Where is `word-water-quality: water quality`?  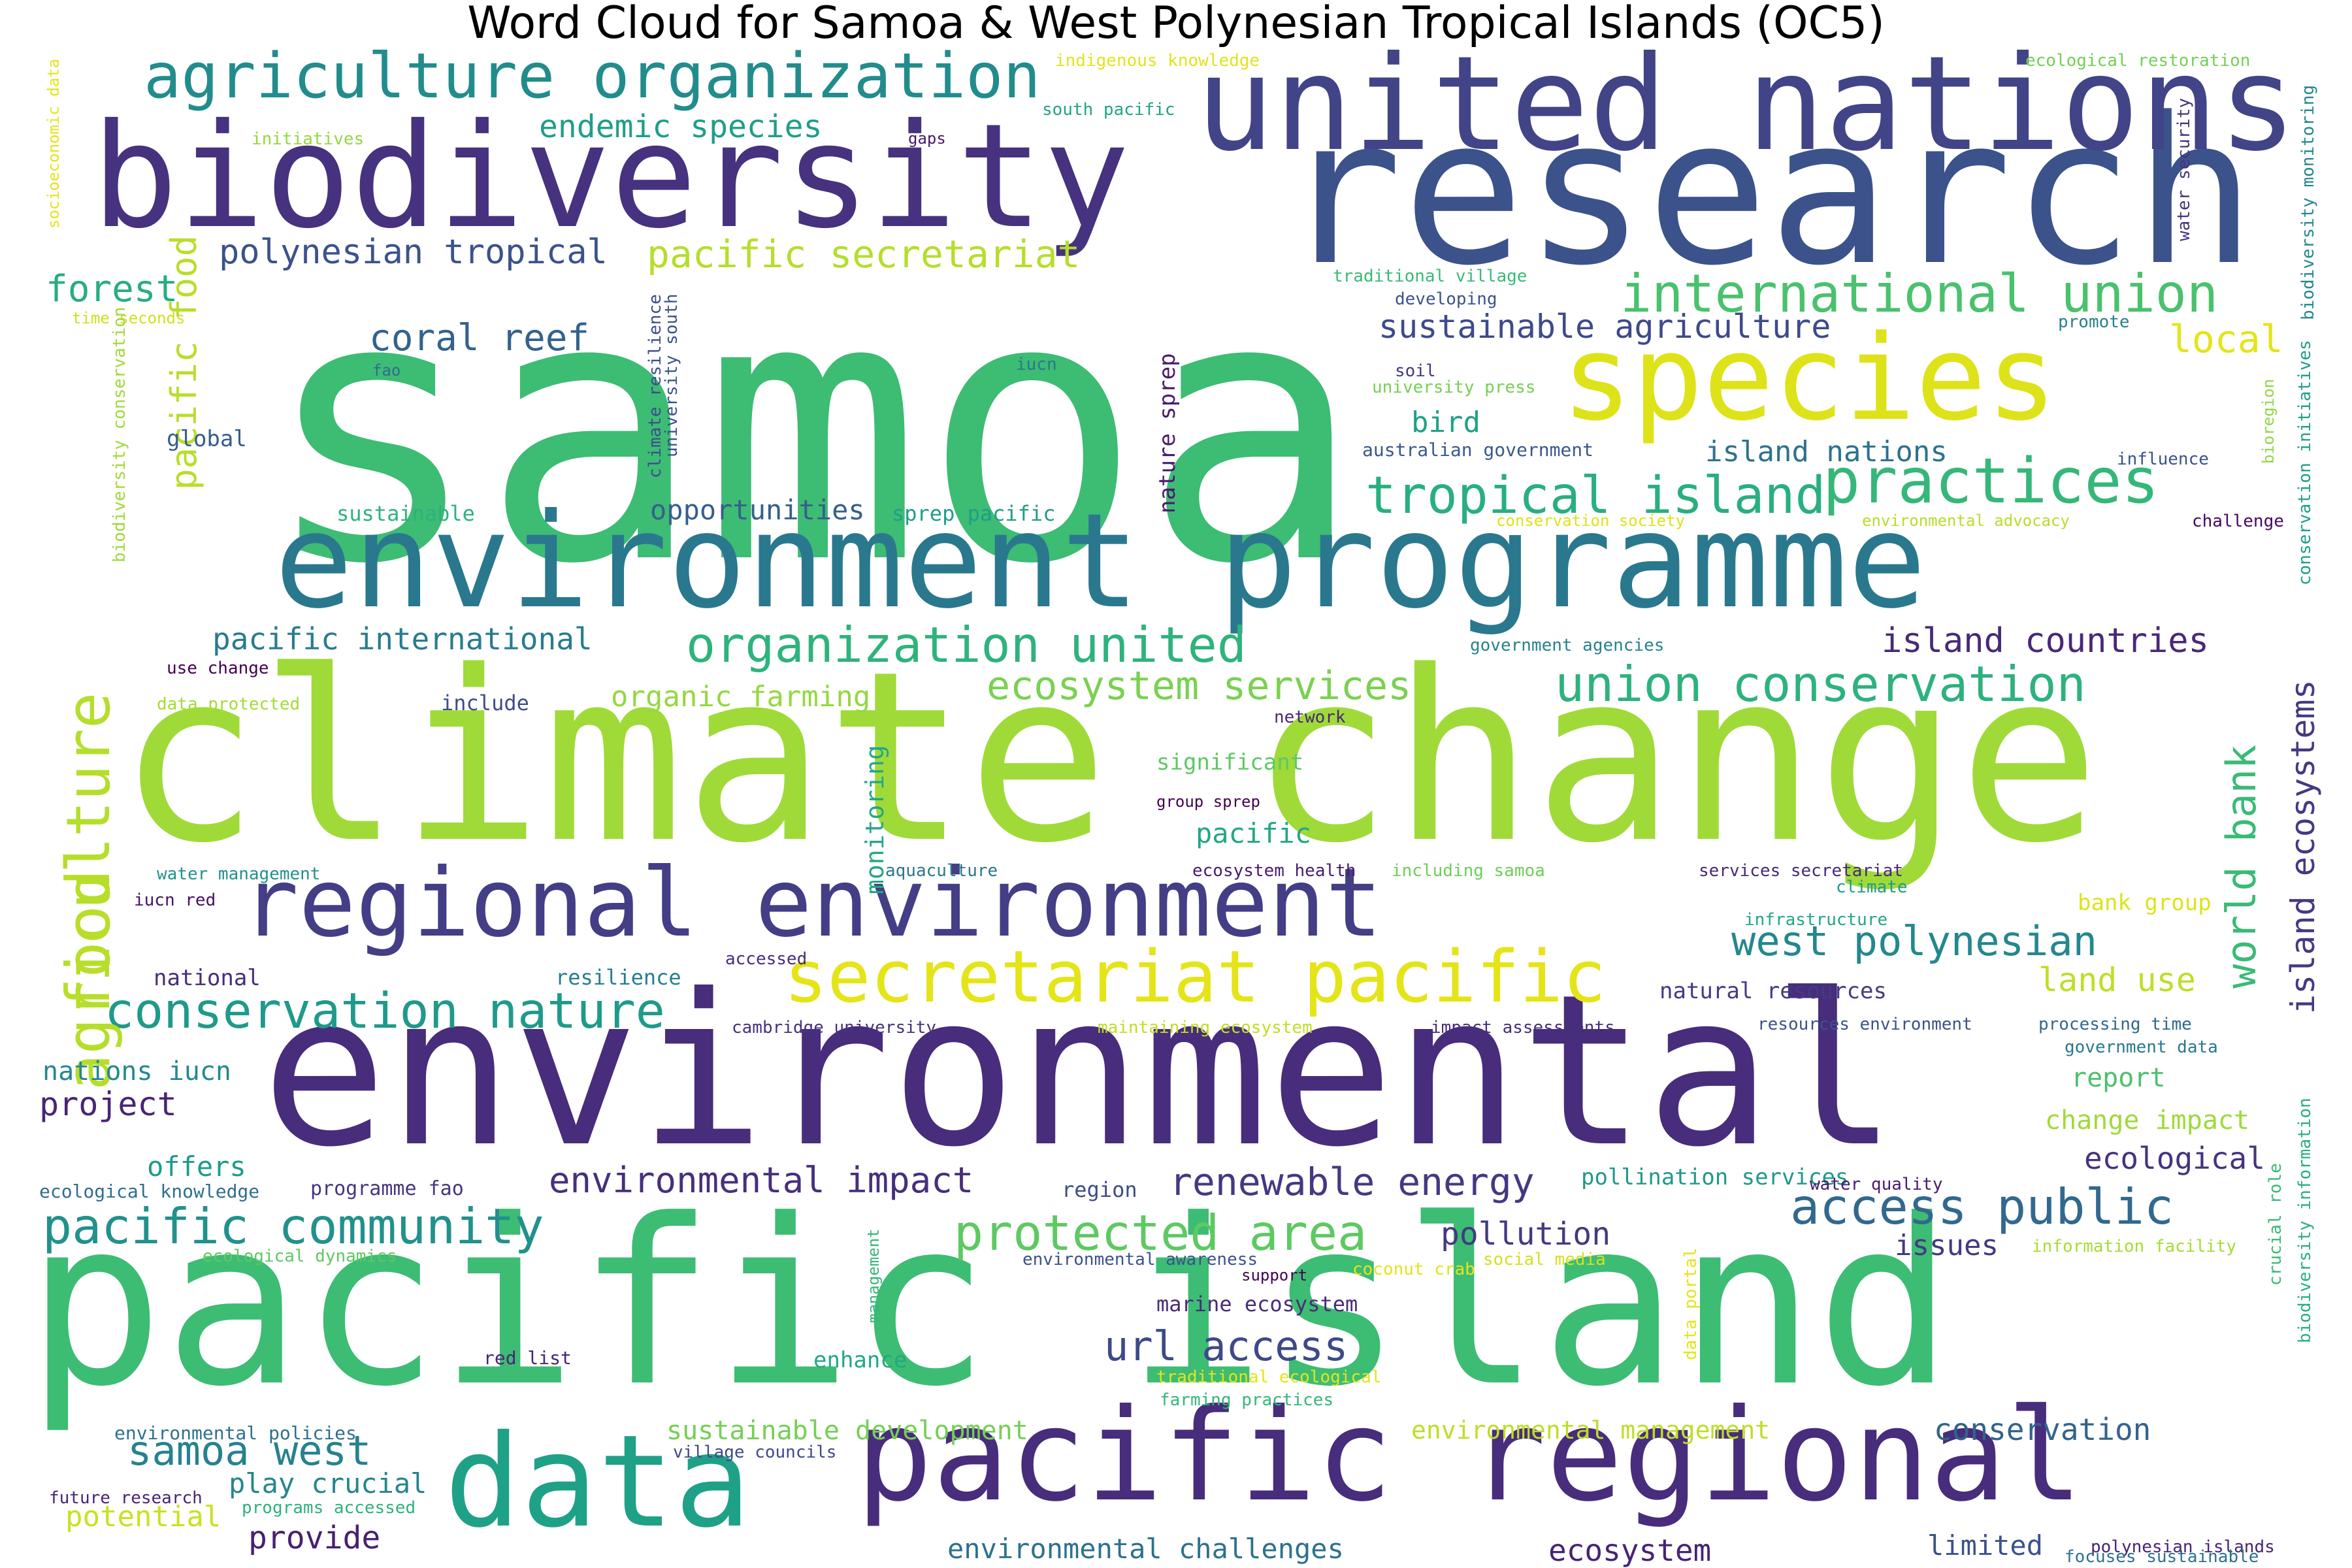
word-water-quality: water quality is located at coordinates (1876, 1184).